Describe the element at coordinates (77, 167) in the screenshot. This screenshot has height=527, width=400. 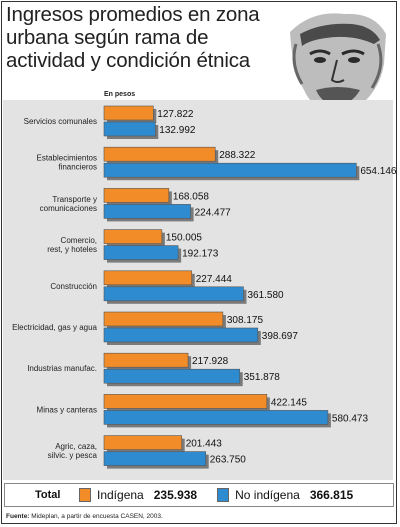
I see `category-label: financieros` at that location.